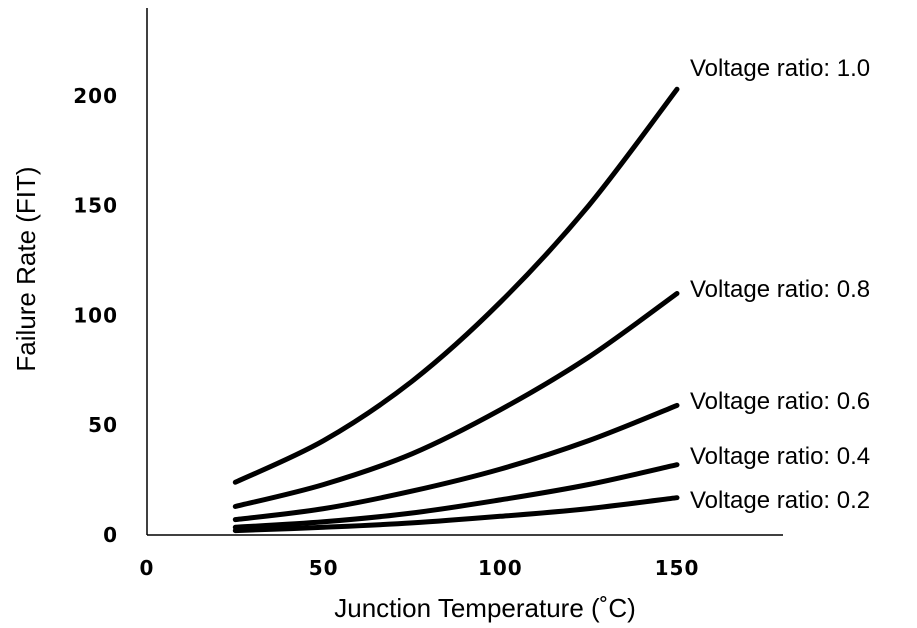 Image resolution: width=917 pixels, height=628 pixels. Describe the element at coordinates (324, 568) in the screenshot. I see `x-tick-label: 50` at that location.